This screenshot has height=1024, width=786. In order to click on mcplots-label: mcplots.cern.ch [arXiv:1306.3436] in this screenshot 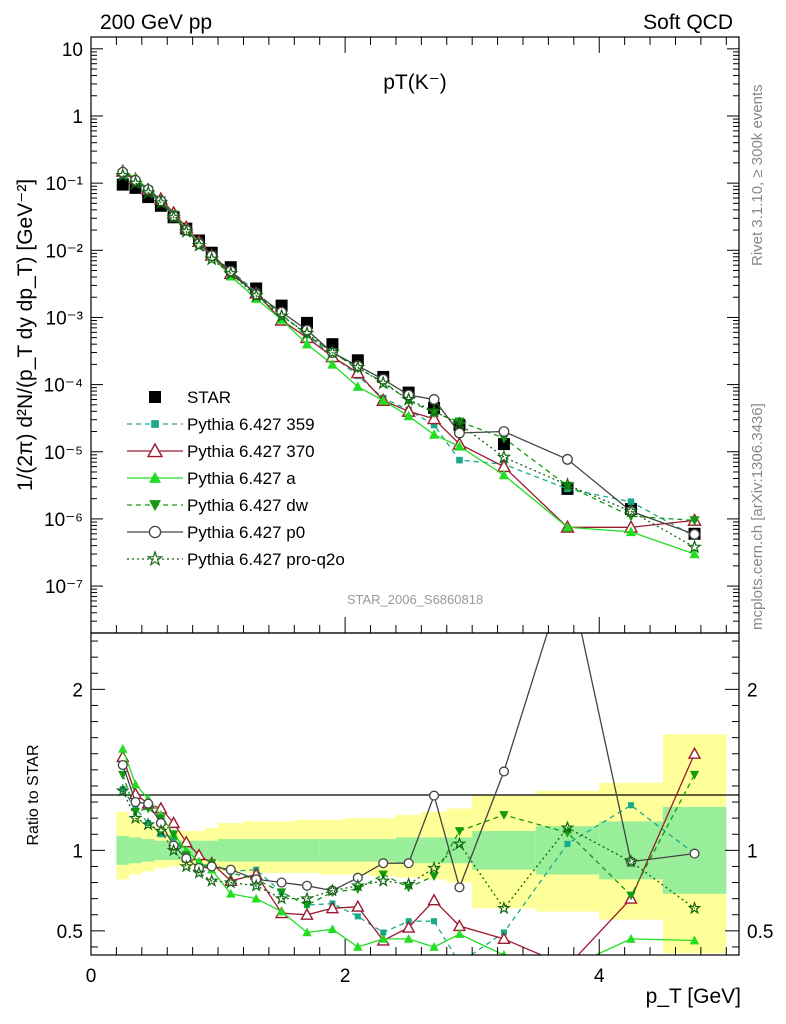, I will do `click(757, 516)`.